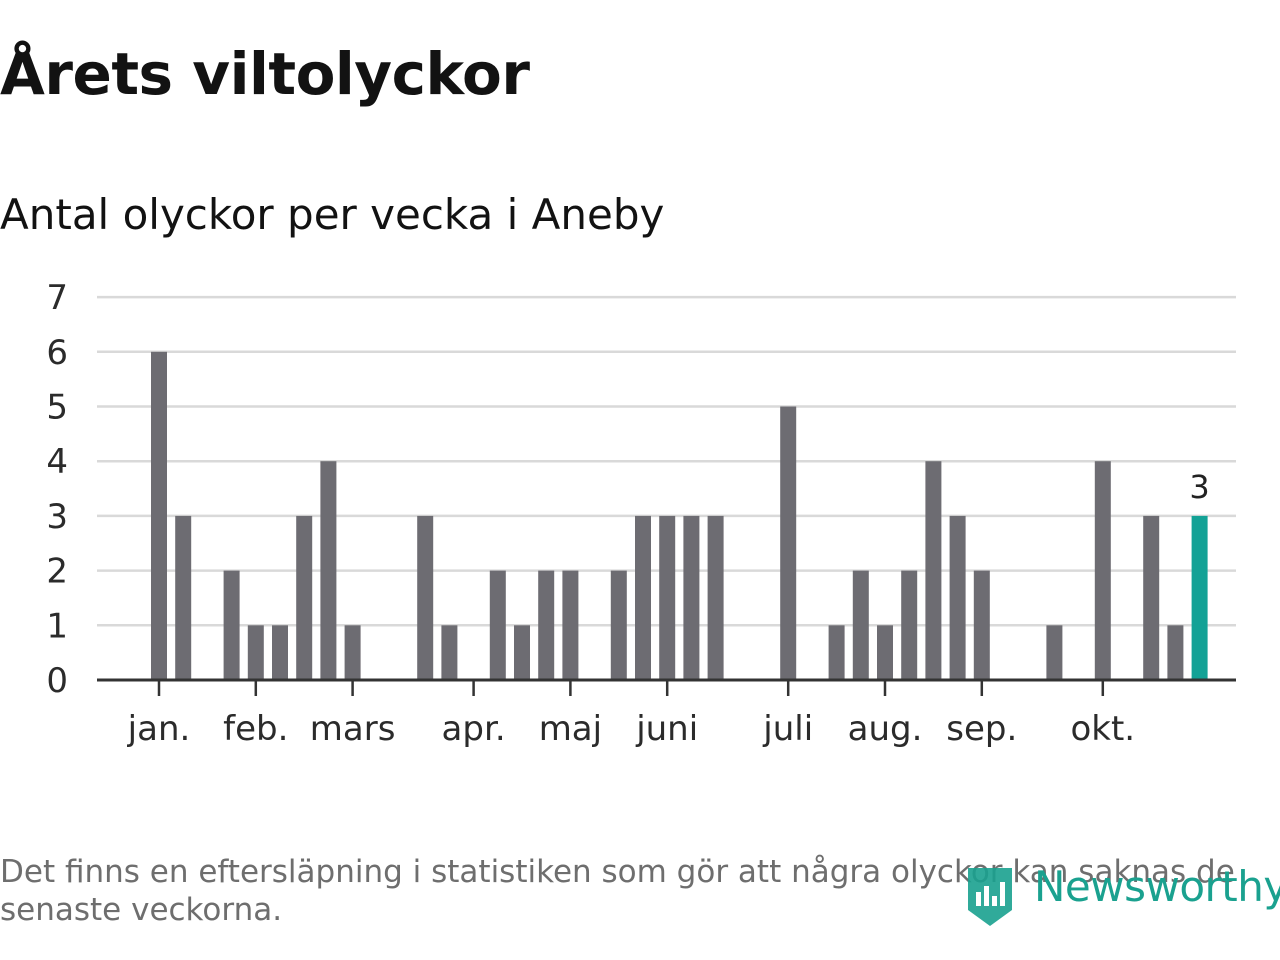 Image resolution: width=1280 pixels, height=960 pixels. Describe the element at coordinates (57, 489) in the screenshot. I see `y-axis: 0 1 2 3 4 5 6 7` at that location.